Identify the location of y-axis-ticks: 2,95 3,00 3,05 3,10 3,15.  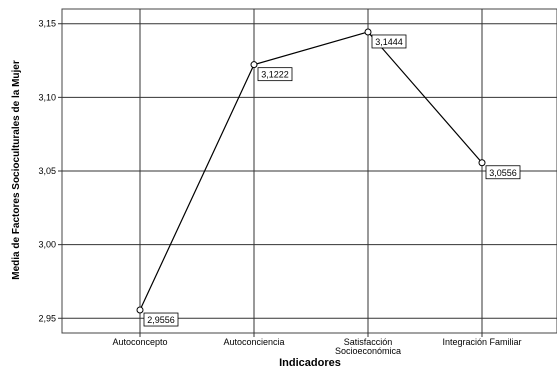
(50, 171).